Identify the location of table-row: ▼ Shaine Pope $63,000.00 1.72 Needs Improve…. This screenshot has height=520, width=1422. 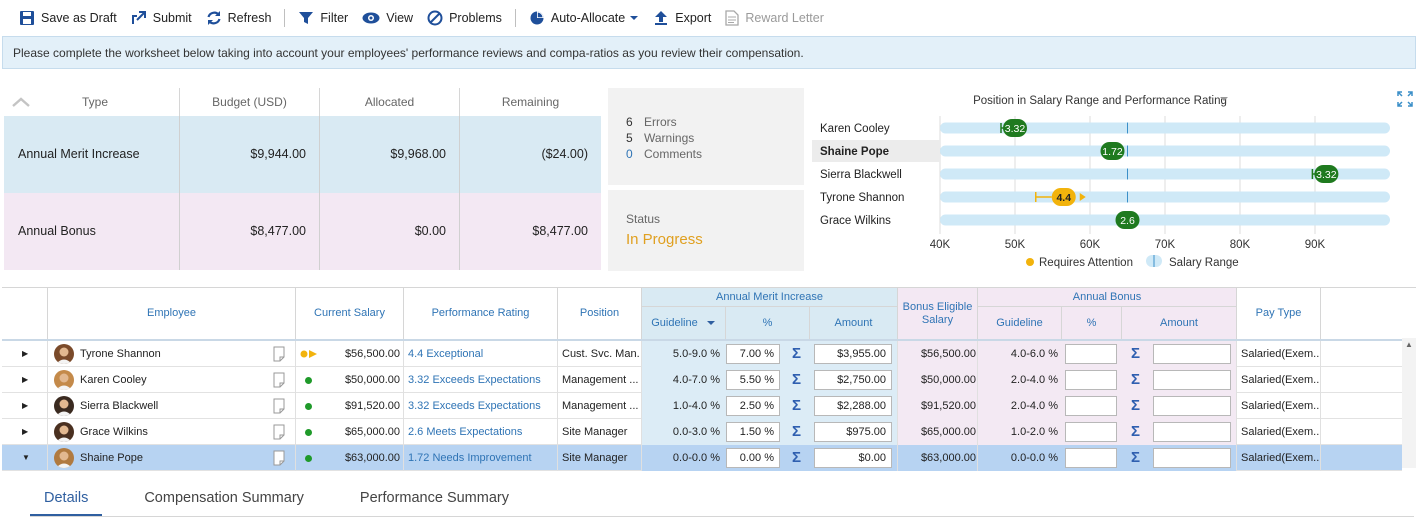
(702, 458).